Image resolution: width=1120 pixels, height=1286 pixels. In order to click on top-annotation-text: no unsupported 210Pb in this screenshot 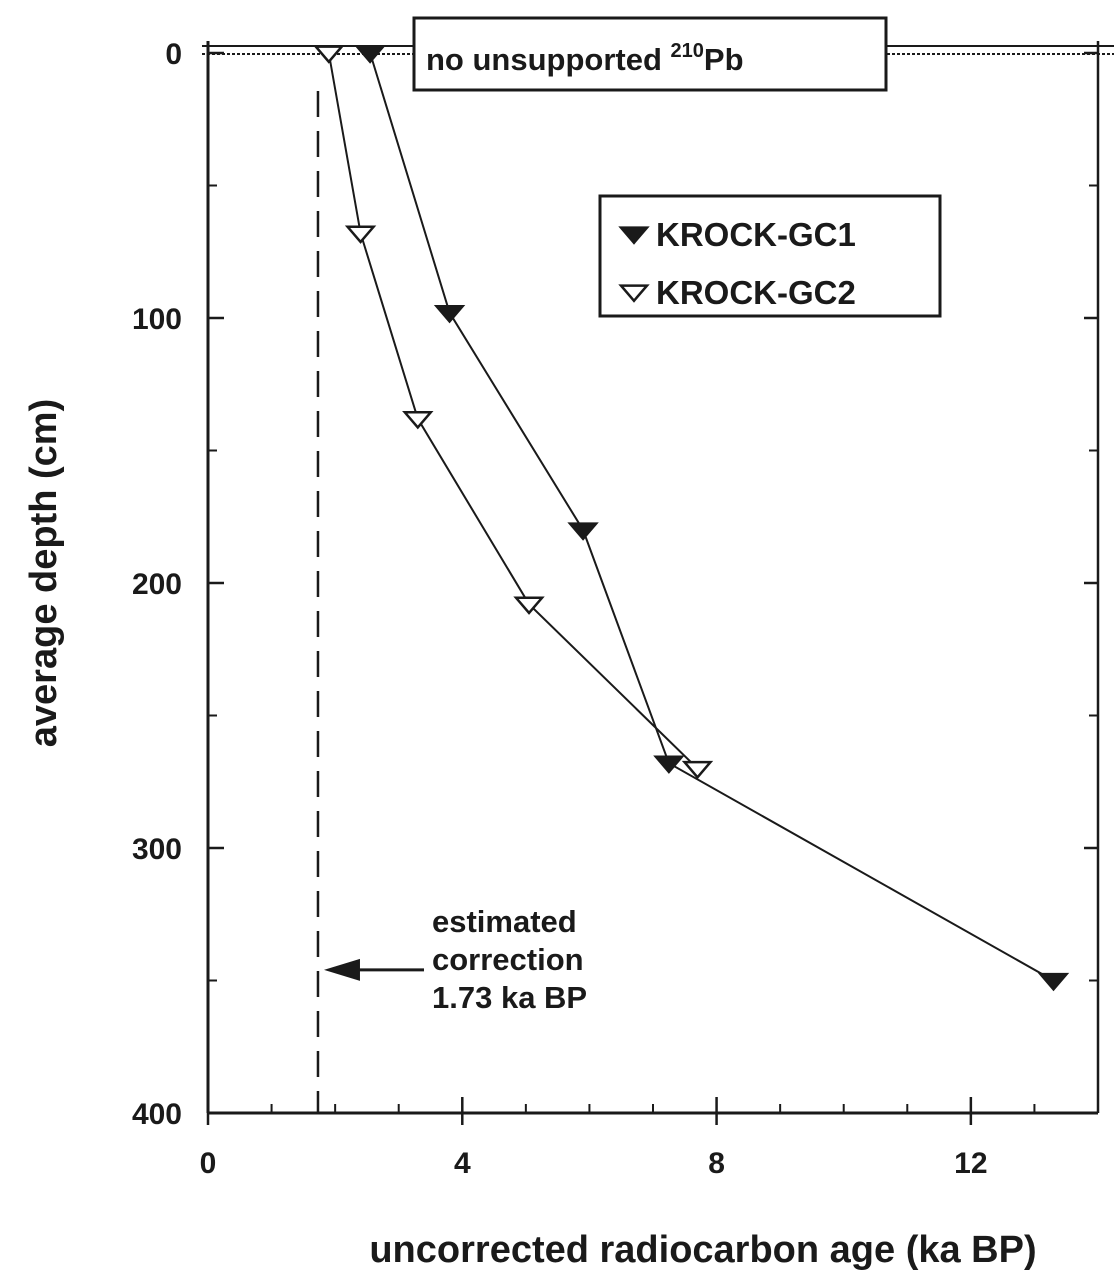, I will do `click(585, 58)`.